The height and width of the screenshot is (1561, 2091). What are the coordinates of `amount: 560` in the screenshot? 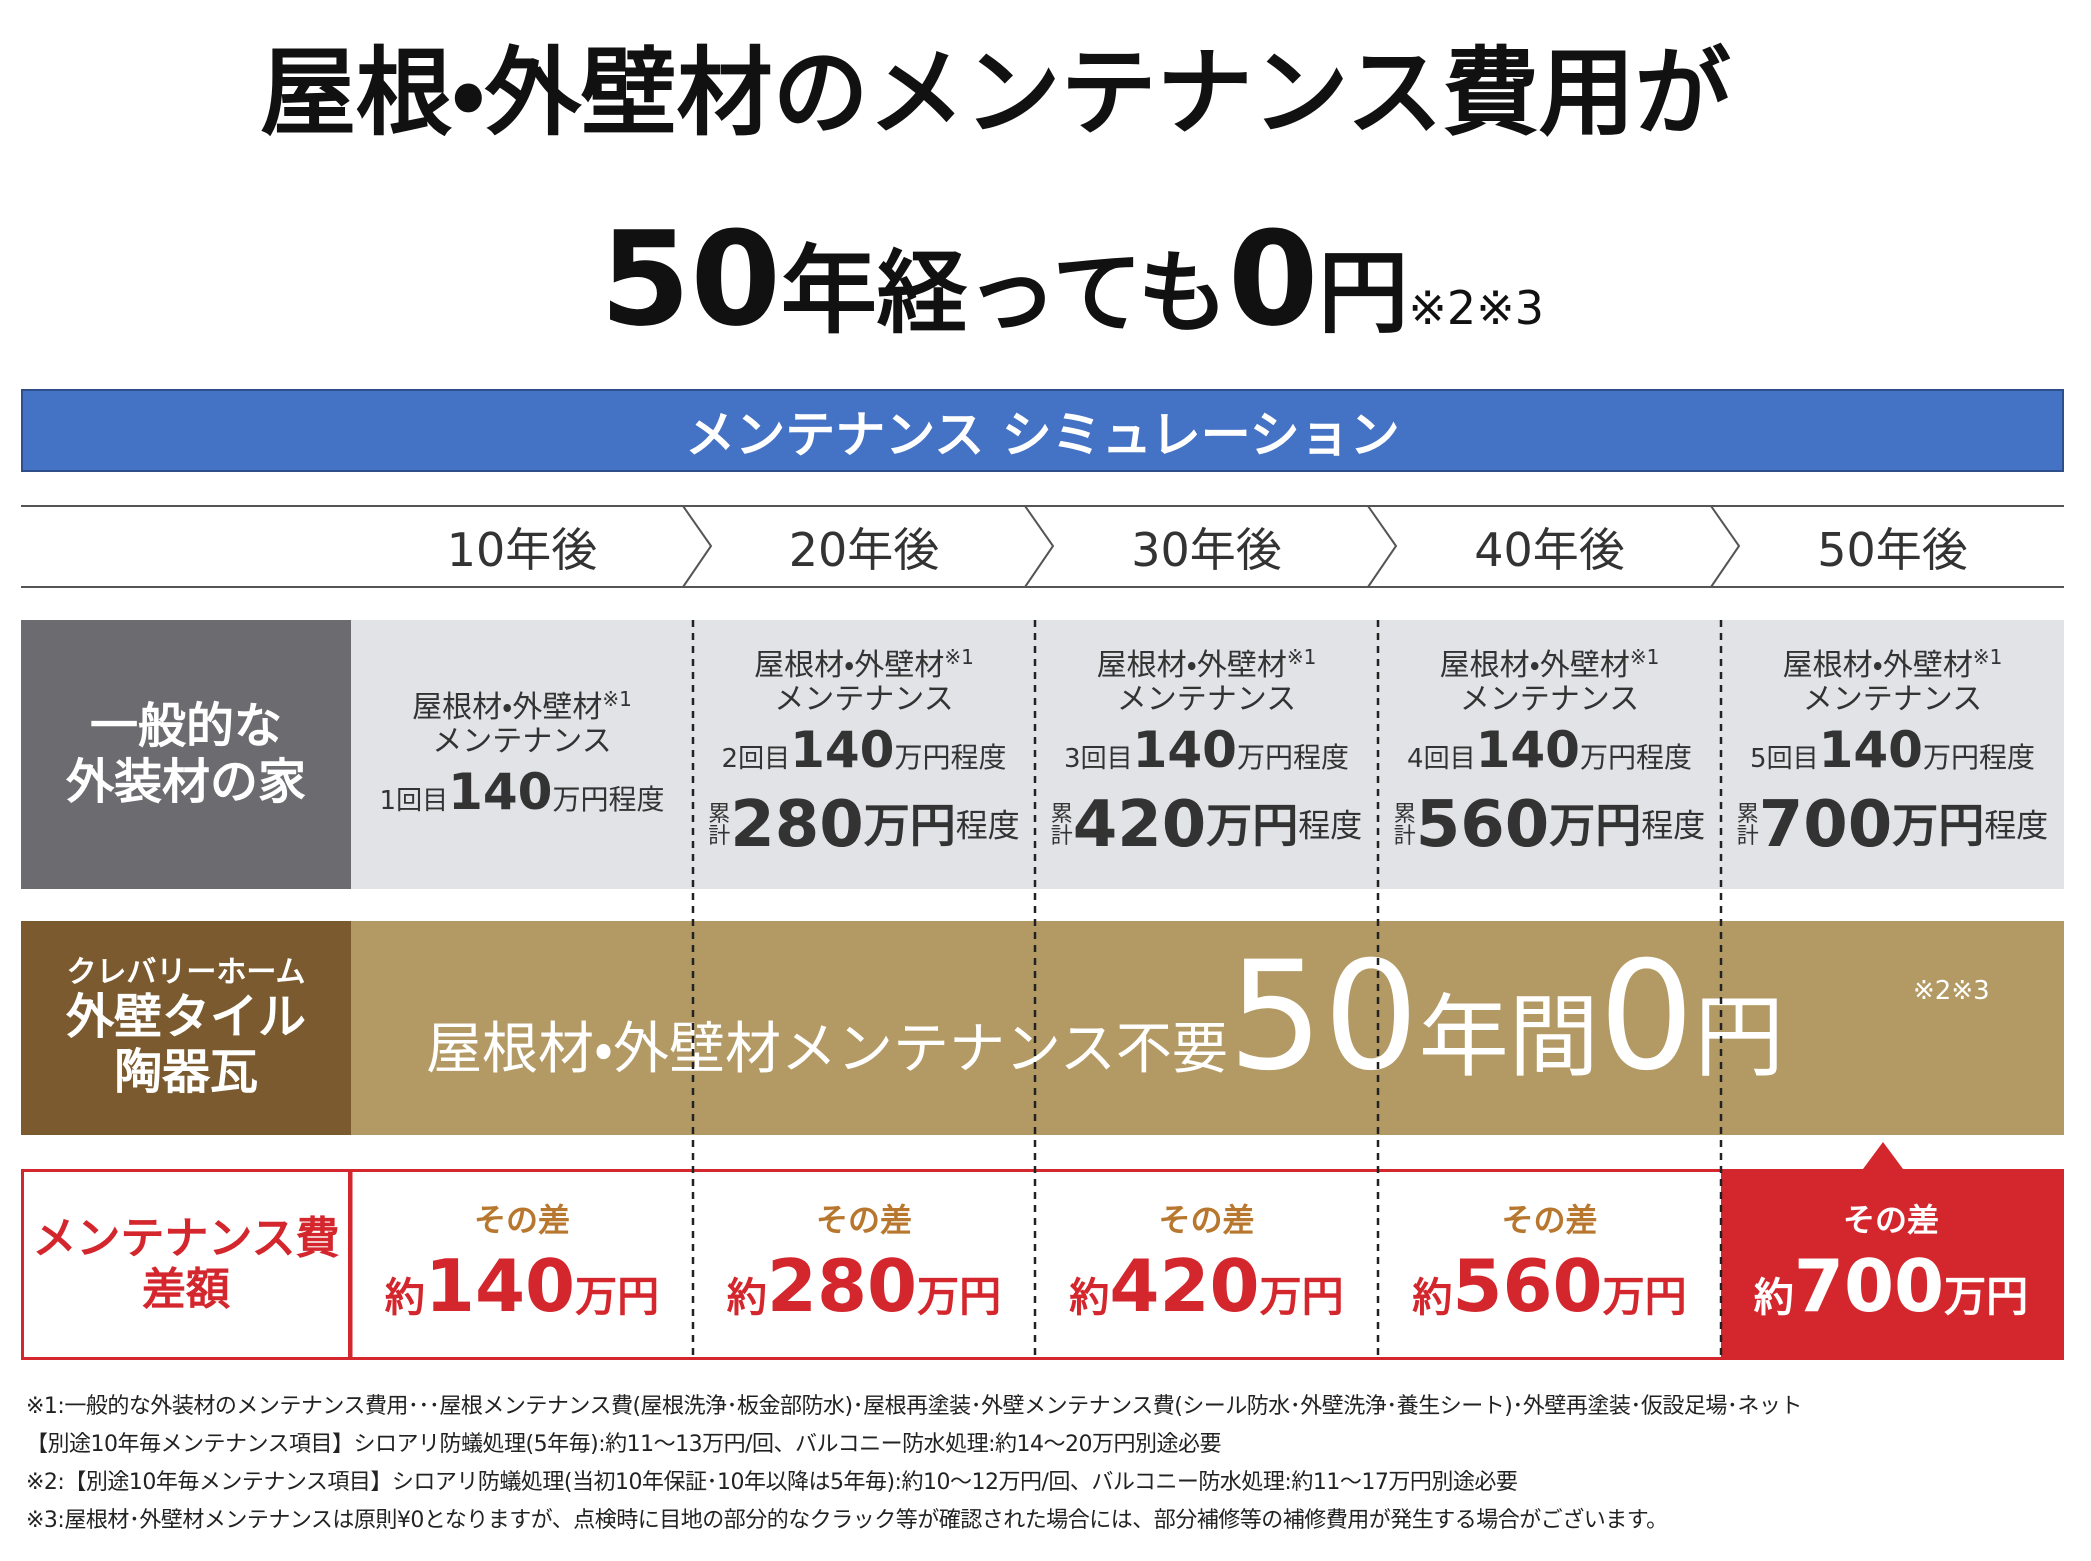 It's located at (1527, 1285).